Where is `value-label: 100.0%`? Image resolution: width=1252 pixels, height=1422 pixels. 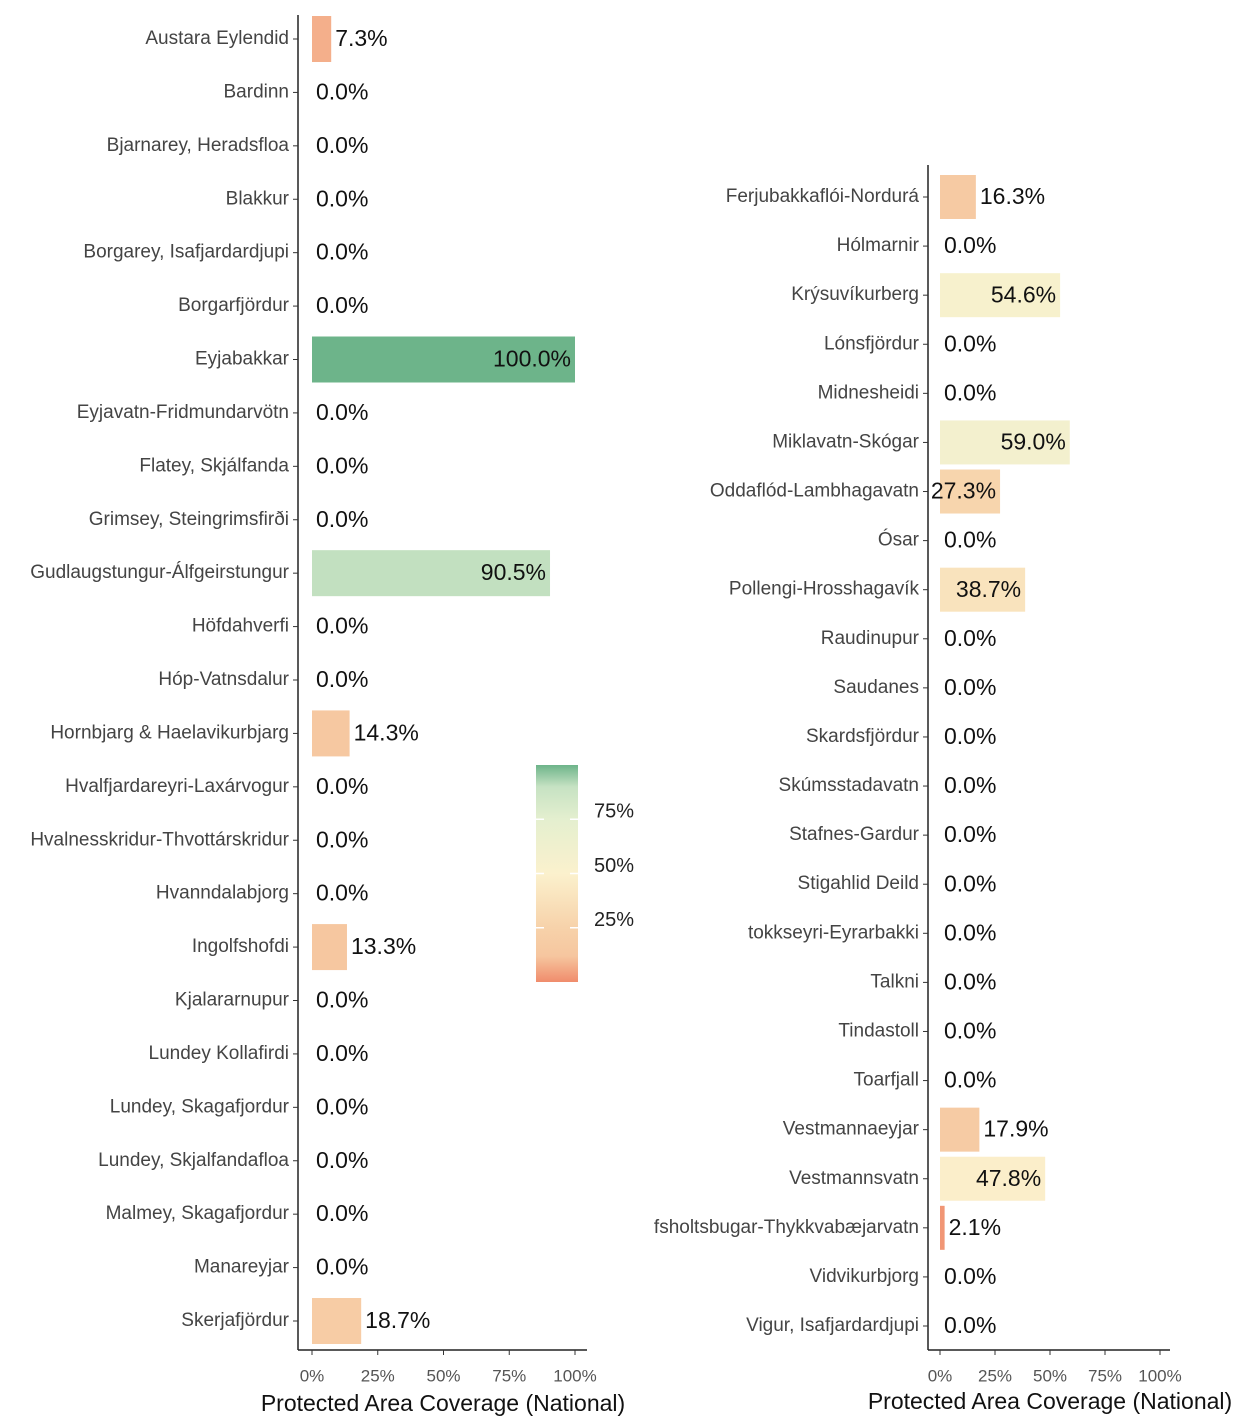 value-label: 100.0% is located at coordinates (532, 359).